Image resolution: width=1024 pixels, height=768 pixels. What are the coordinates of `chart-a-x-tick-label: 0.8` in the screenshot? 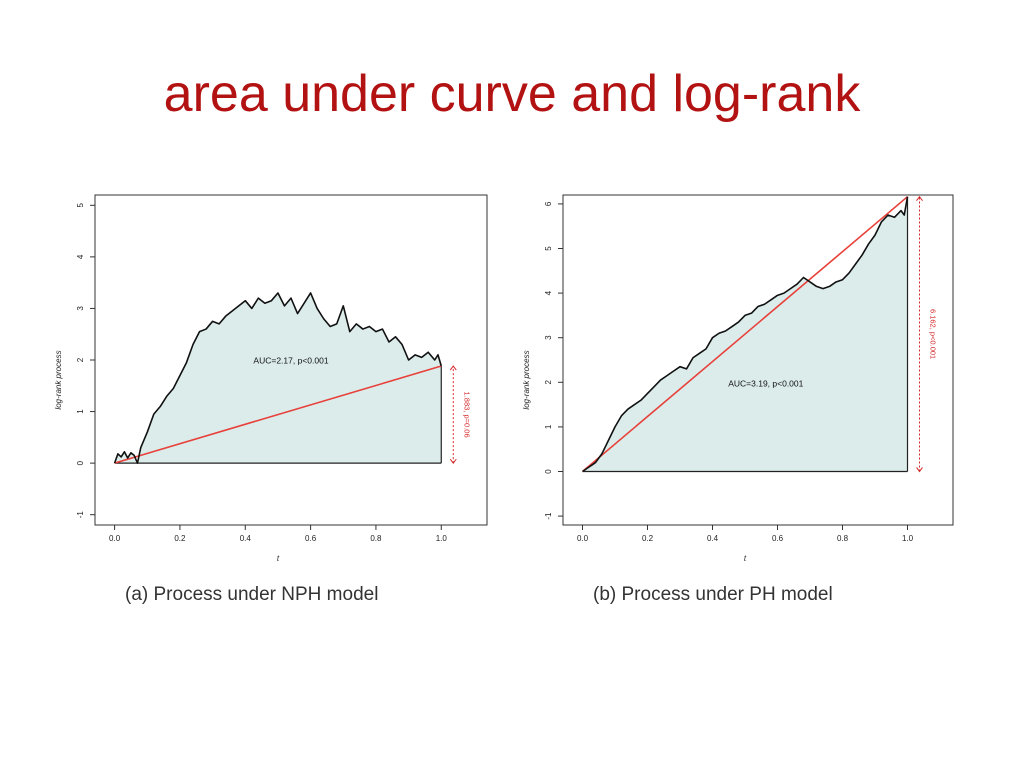 It's located at (376, 538).